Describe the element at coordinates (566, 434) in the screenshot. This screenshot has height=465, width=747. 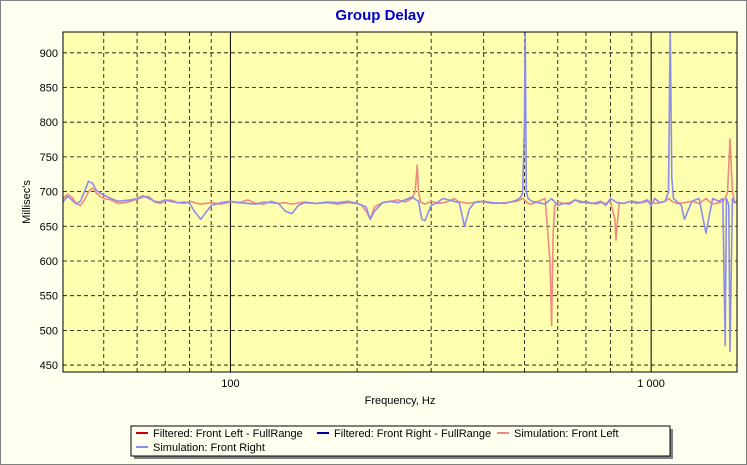
I see `legend-entry: Simulation: Front Left` at that location.